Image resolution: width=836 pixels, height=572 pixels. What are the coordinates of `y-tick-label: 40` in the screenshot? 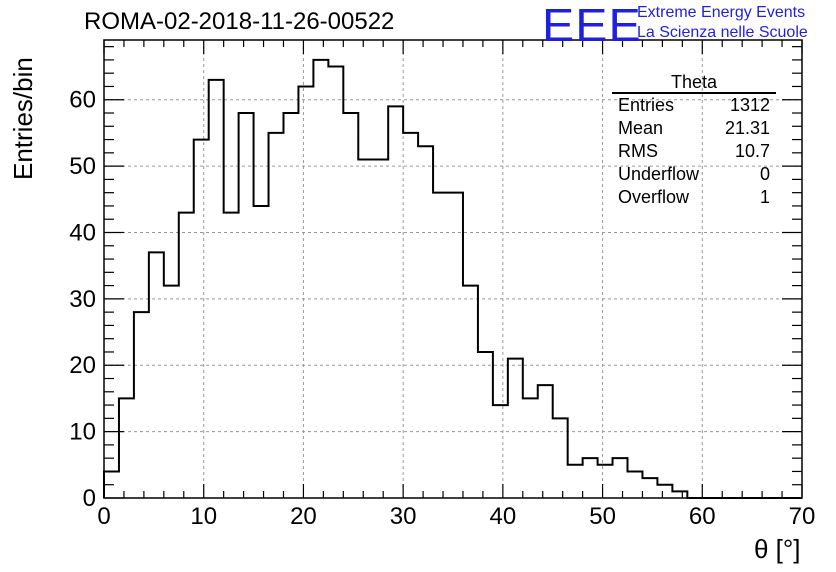 It's located at (82, 232).